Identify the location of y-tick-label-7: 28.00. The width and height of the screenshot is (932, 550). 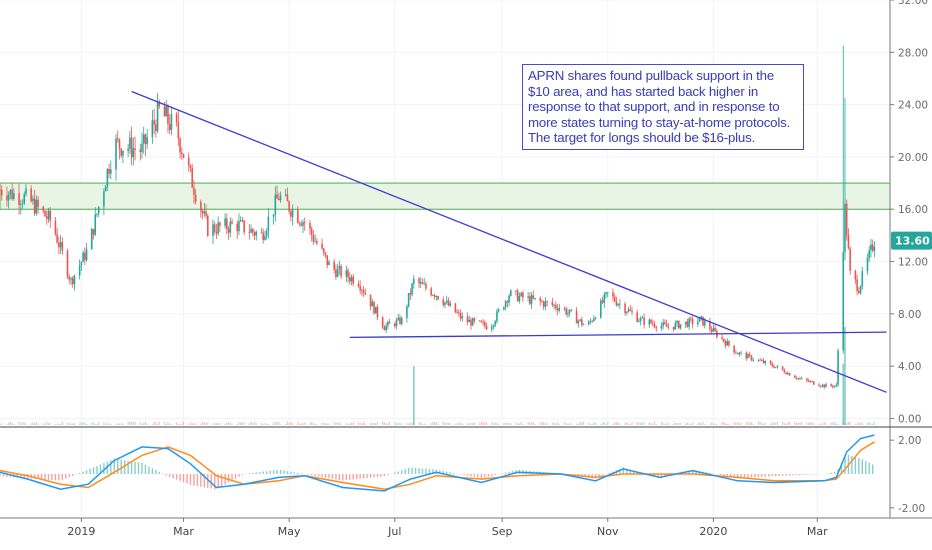
(913, 53).